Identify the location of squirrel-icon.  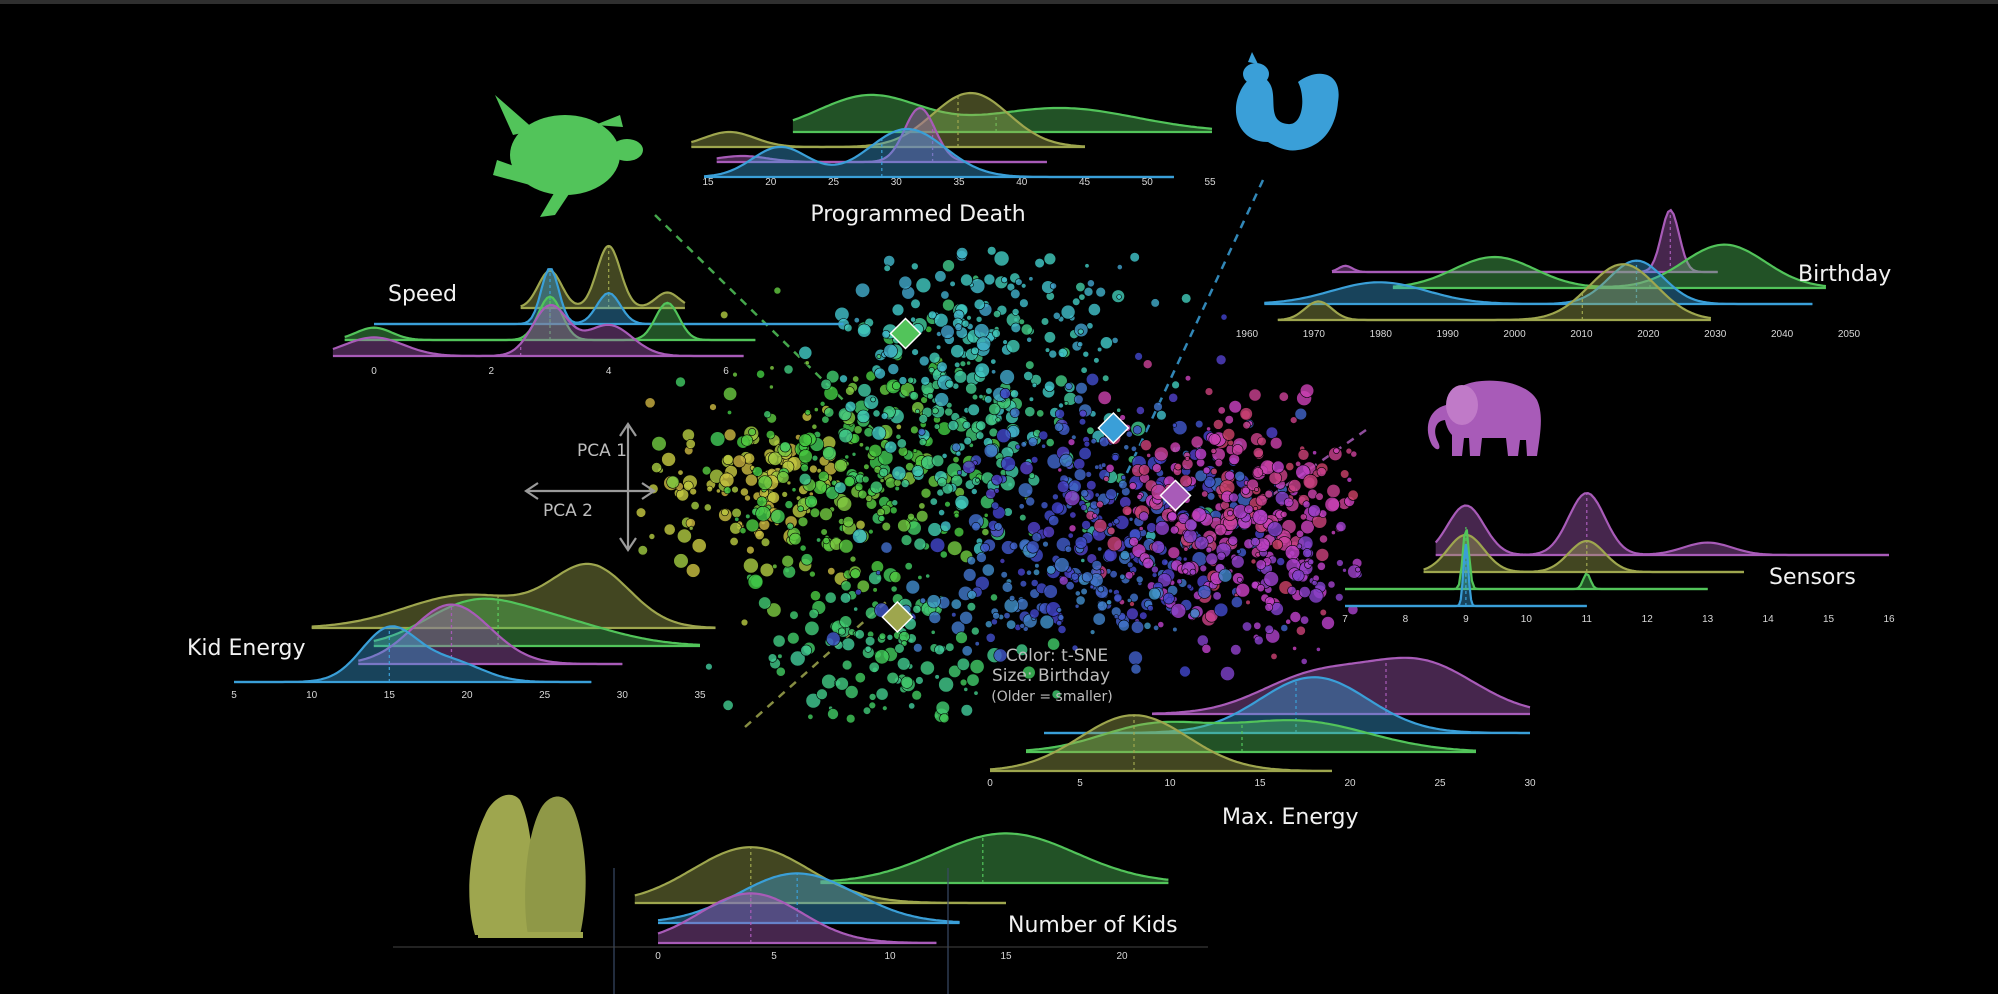
(1287, 101).